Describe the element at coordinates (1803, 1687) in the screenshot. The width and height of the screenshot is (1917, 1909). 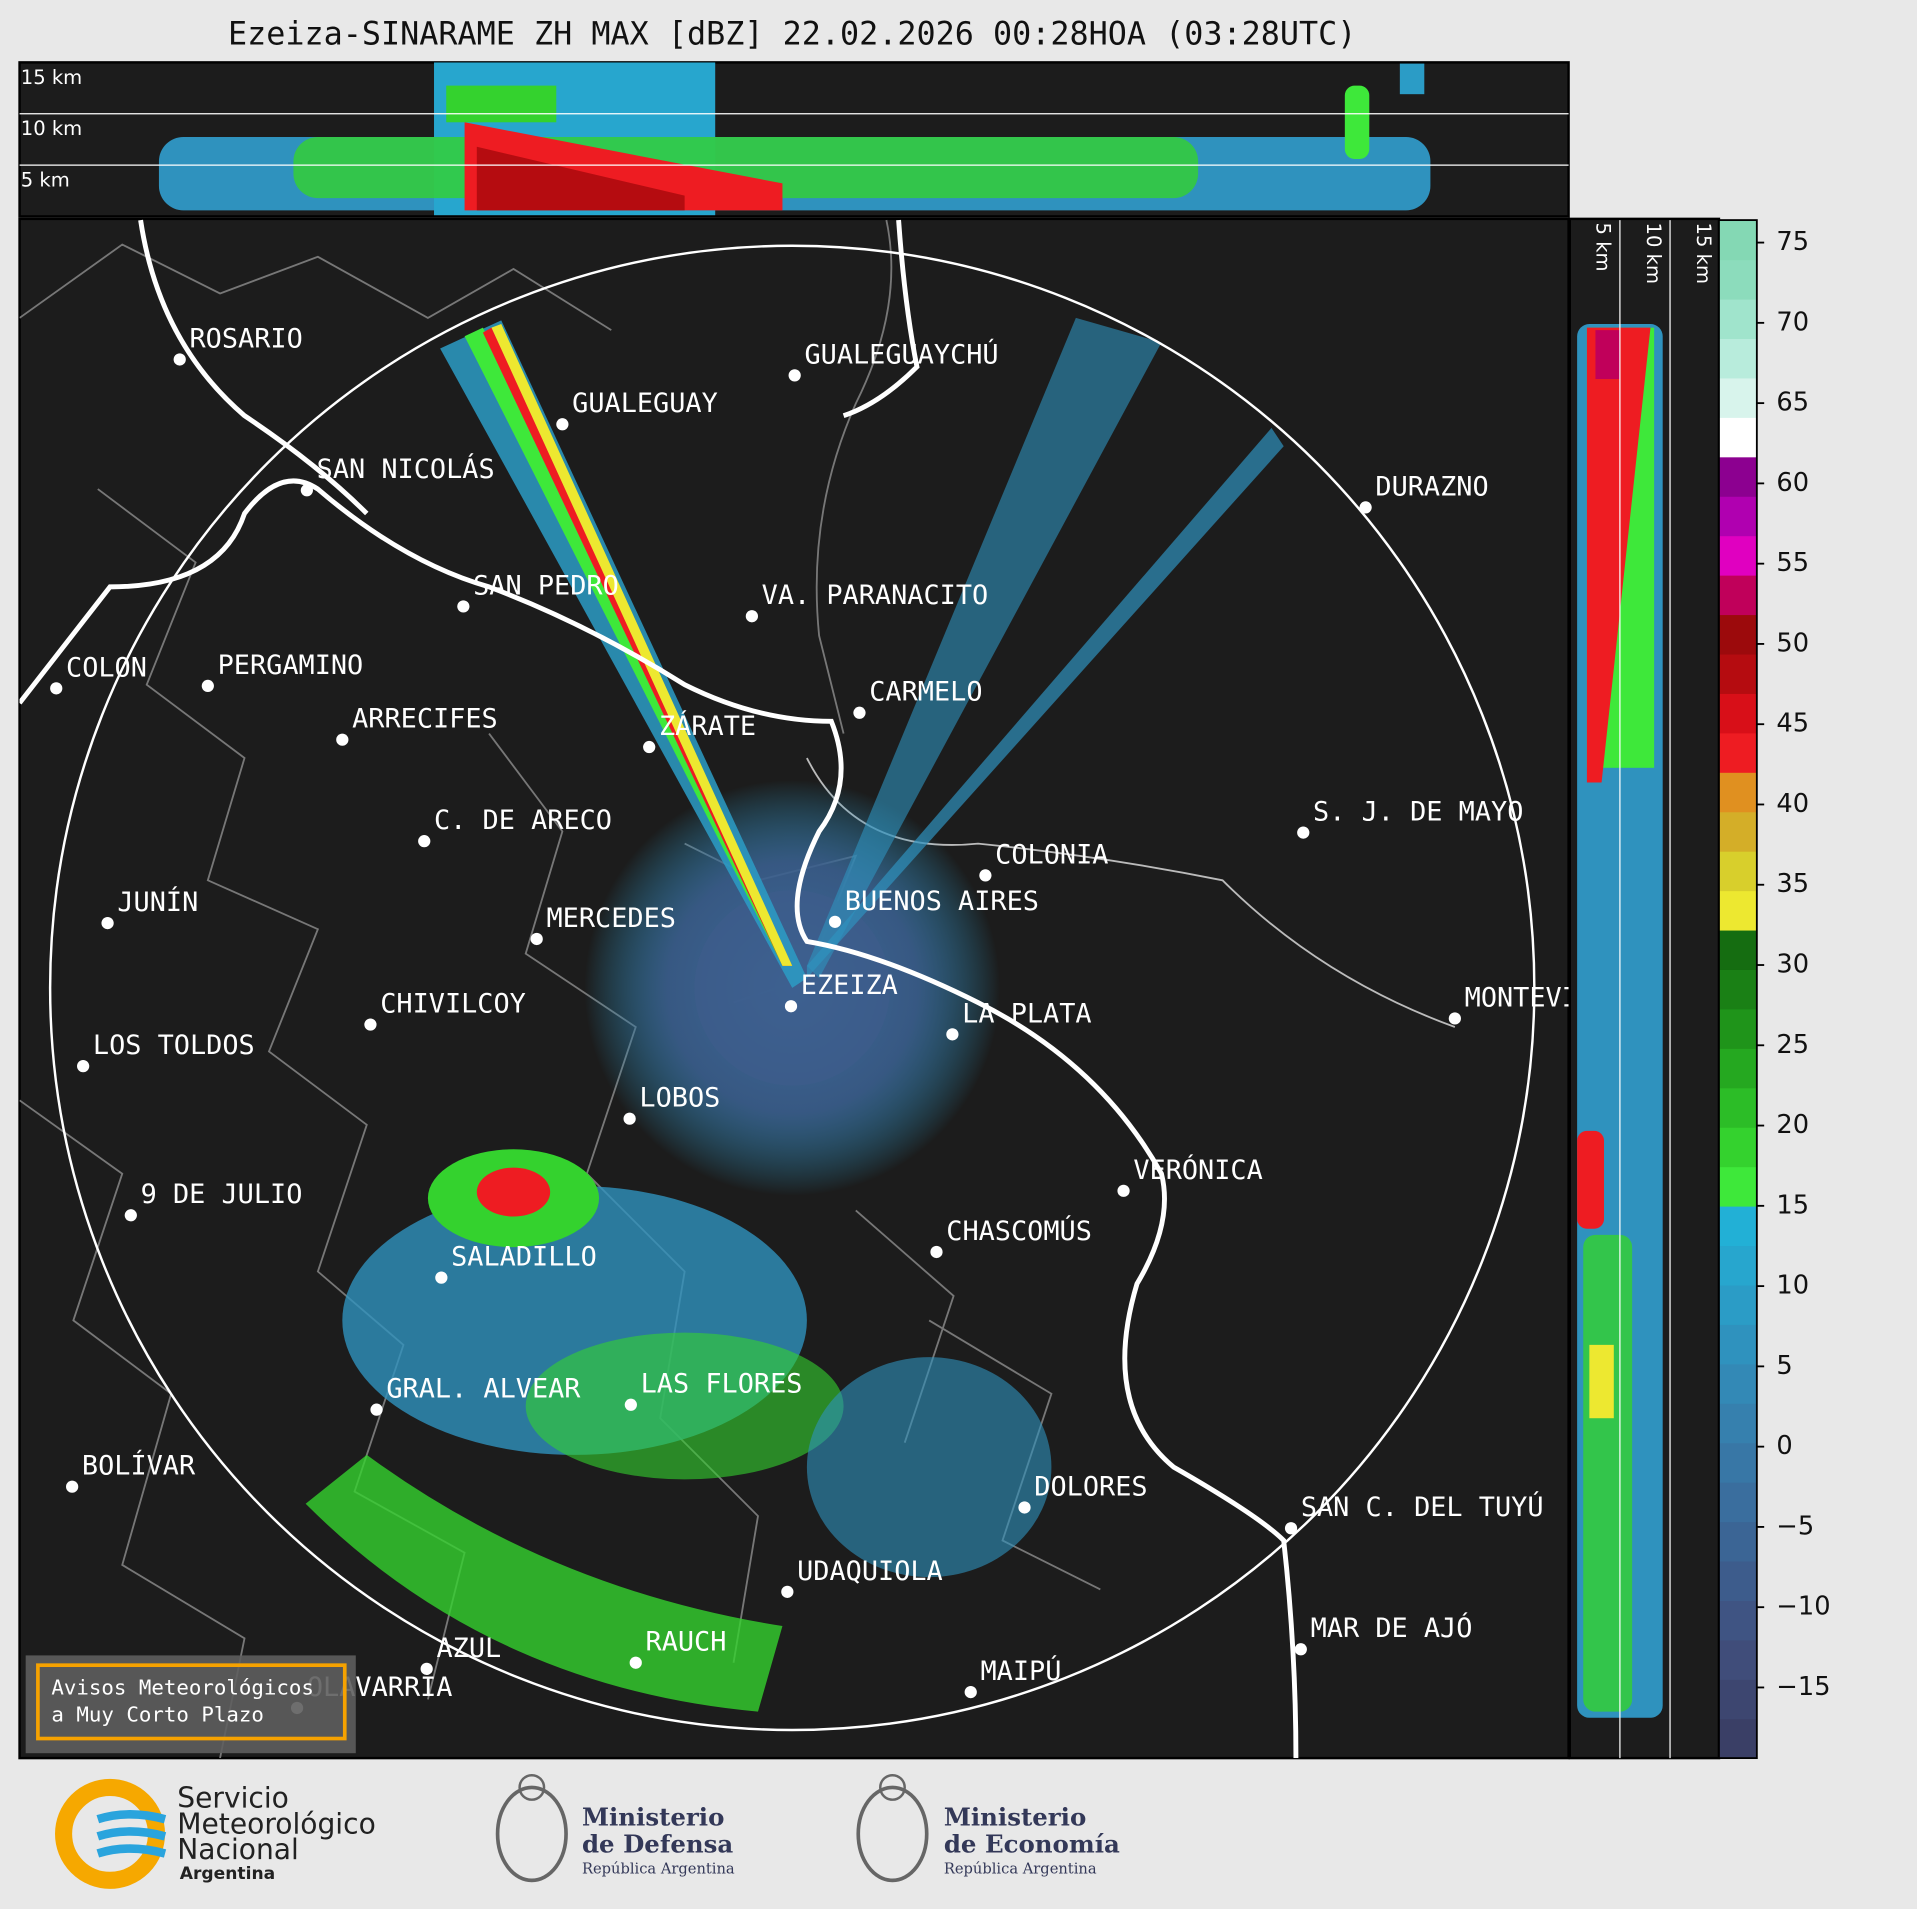
I see `colorbar-tick-label: −15` at that location.